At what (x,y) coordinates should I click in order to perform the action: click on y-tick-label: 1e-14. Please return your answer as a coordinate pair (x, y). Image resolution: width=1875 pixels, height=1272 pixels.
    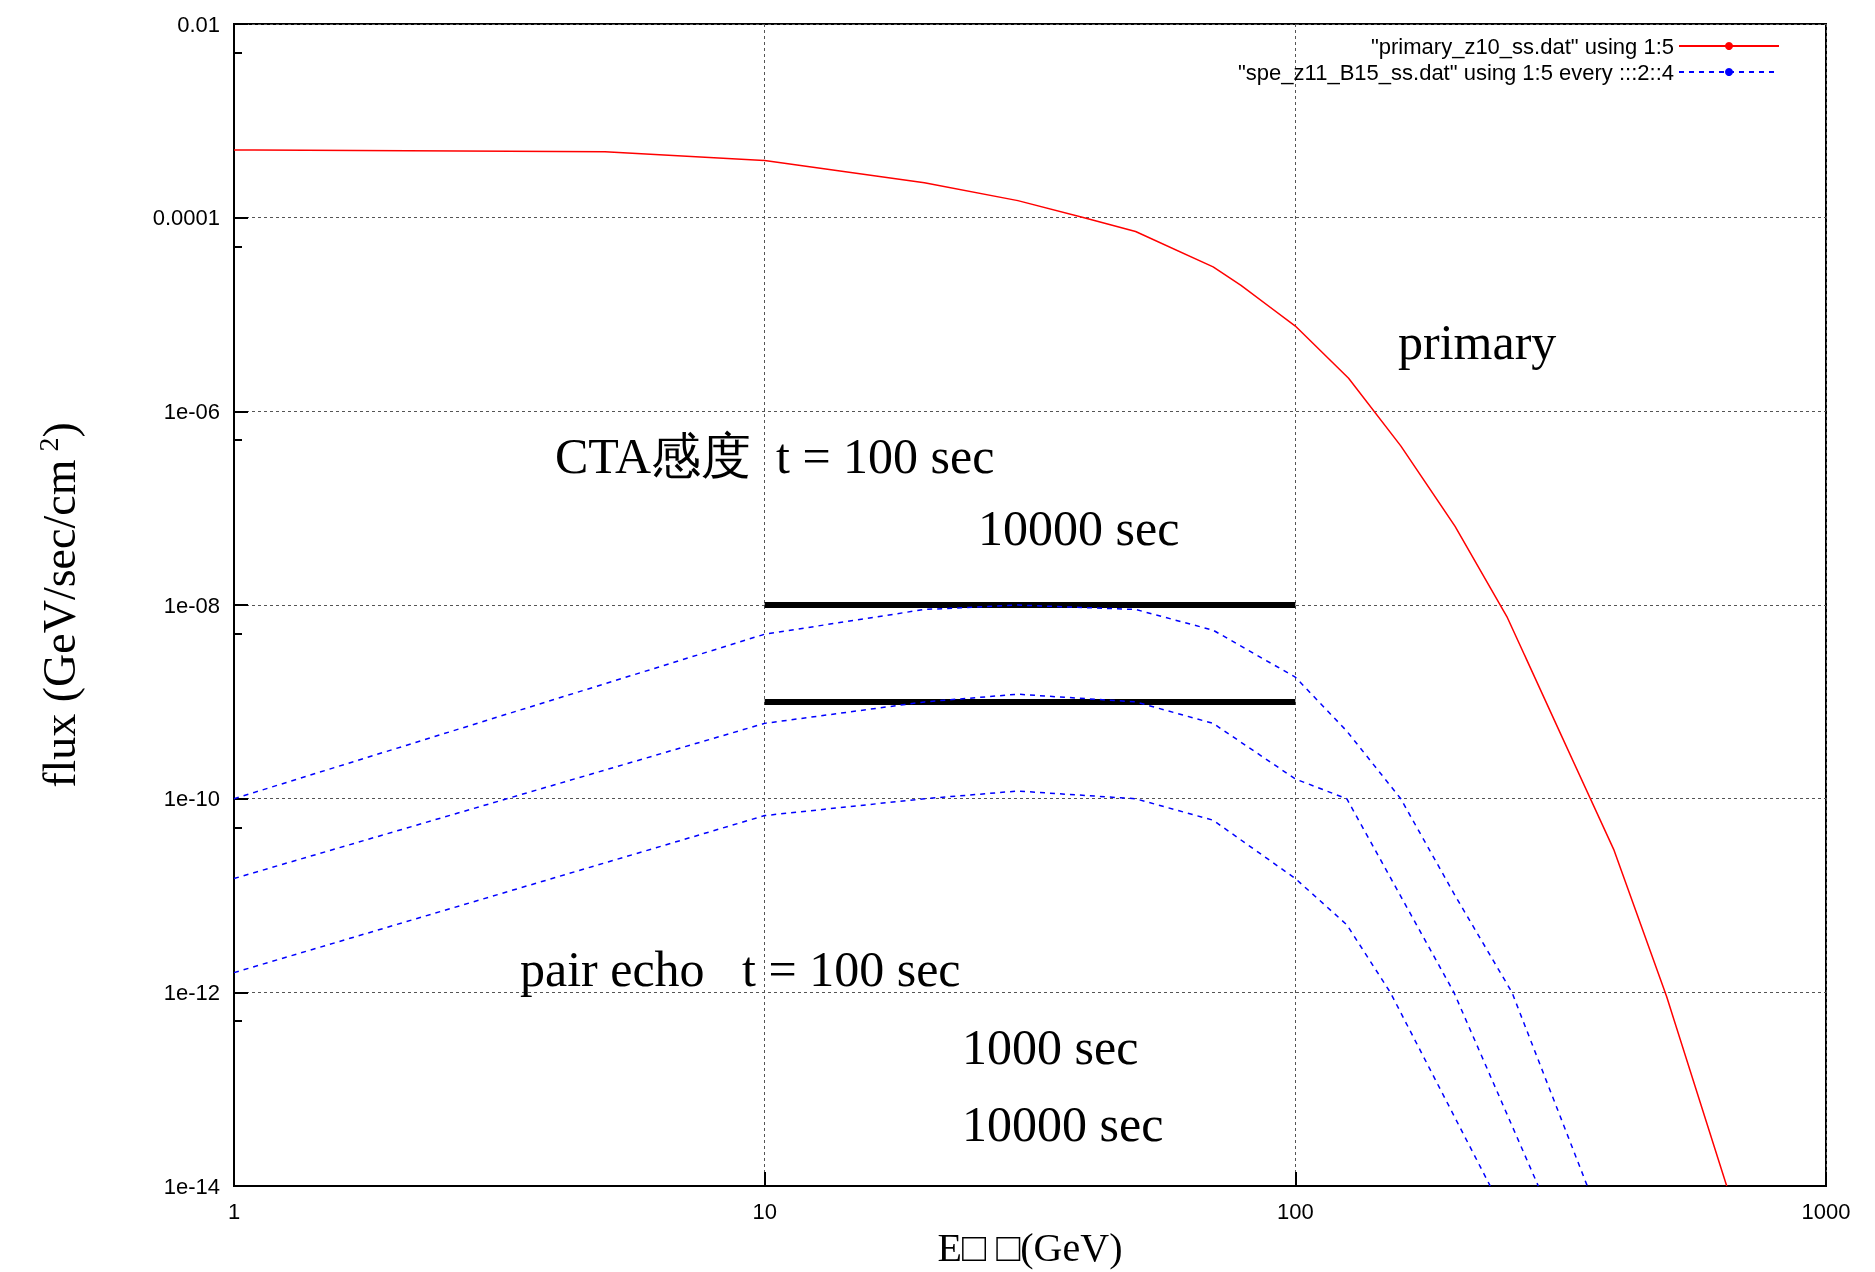
    Looking at the image, I should click on (191, 1186).